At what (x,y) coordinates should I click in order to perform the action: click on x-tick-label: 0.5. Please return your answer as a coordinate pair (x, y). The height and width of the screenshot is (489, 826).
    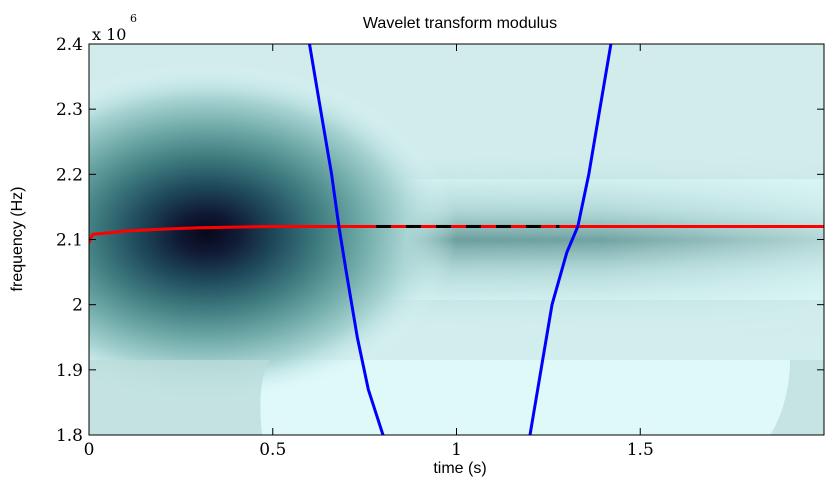
    Looking at the image, I should click on (272, 450).